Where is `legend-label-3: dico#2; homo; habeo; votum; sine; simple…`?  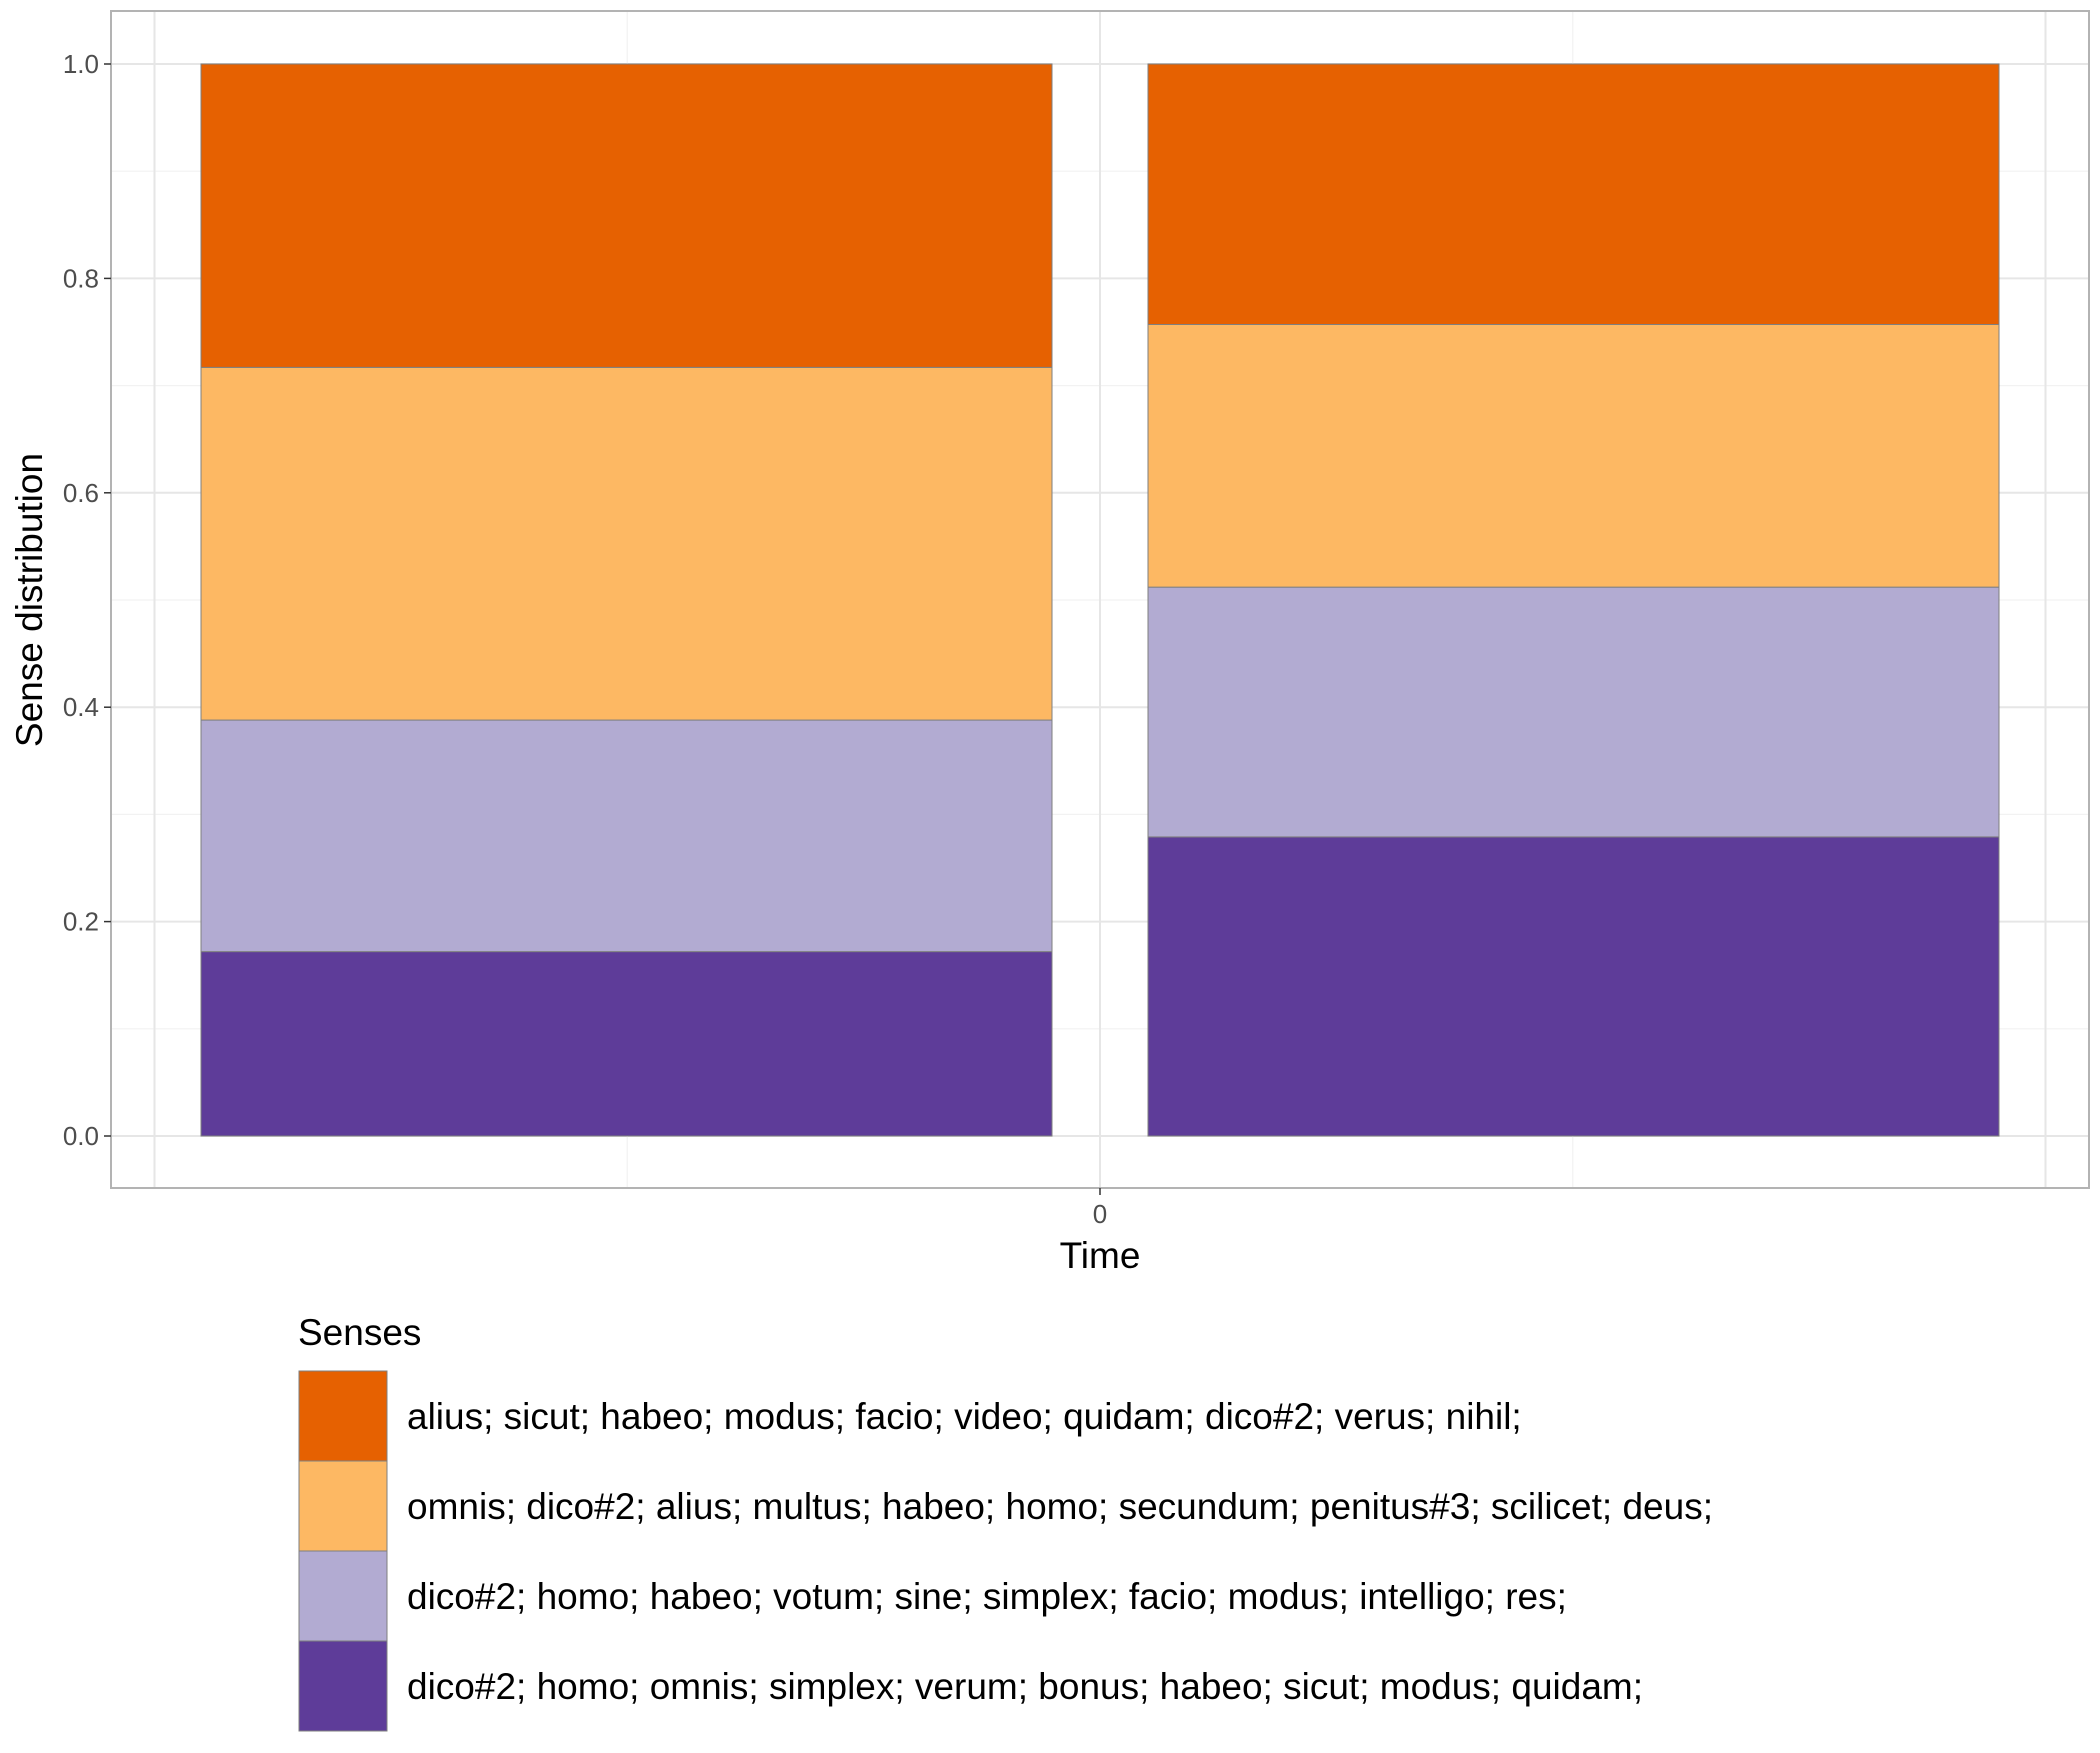 legend-label-3: dico#2; homo; habeo; votum; sine; simple… is located at coordinates (987, 1596).